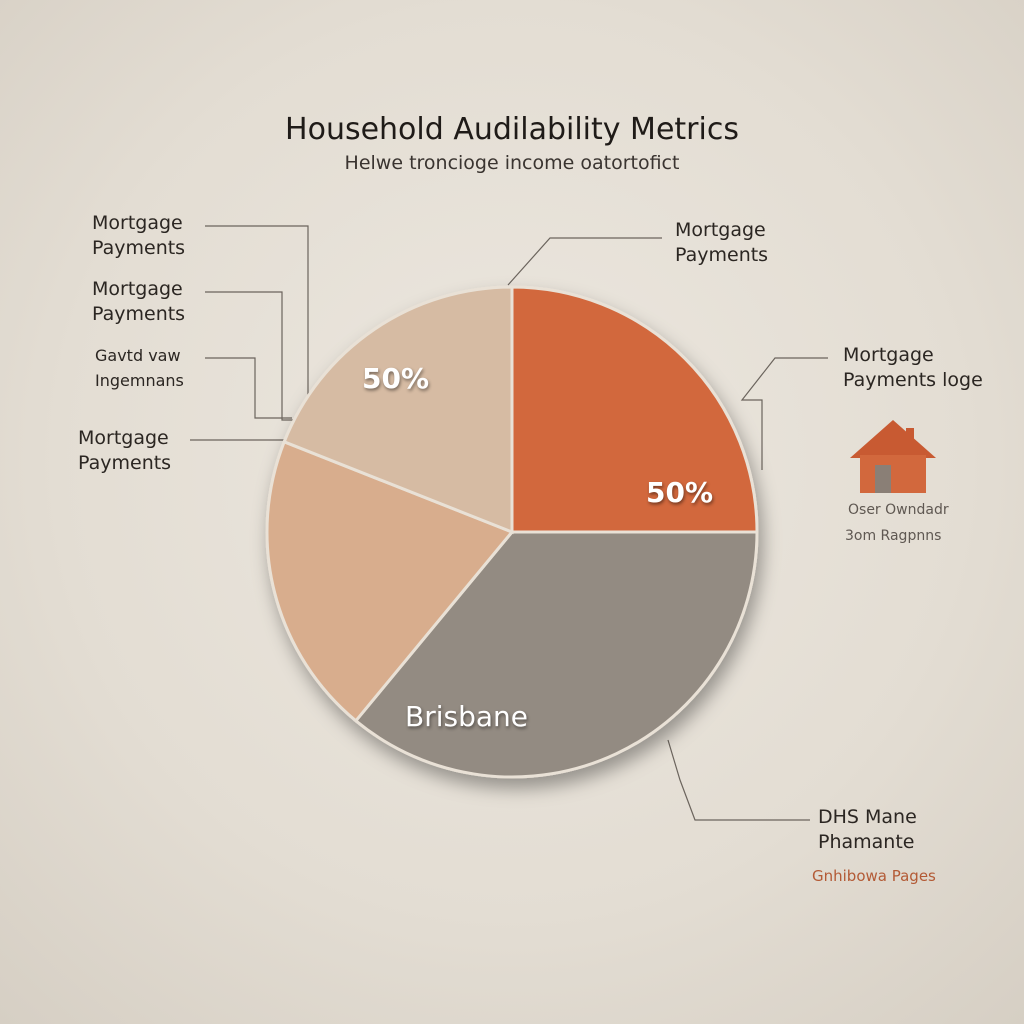 This screenshot has width=1024, height=1024. Describe the element at coordinates (898, 510) in the screenshot. I see `annotation: Oser Owndadr` at that location.